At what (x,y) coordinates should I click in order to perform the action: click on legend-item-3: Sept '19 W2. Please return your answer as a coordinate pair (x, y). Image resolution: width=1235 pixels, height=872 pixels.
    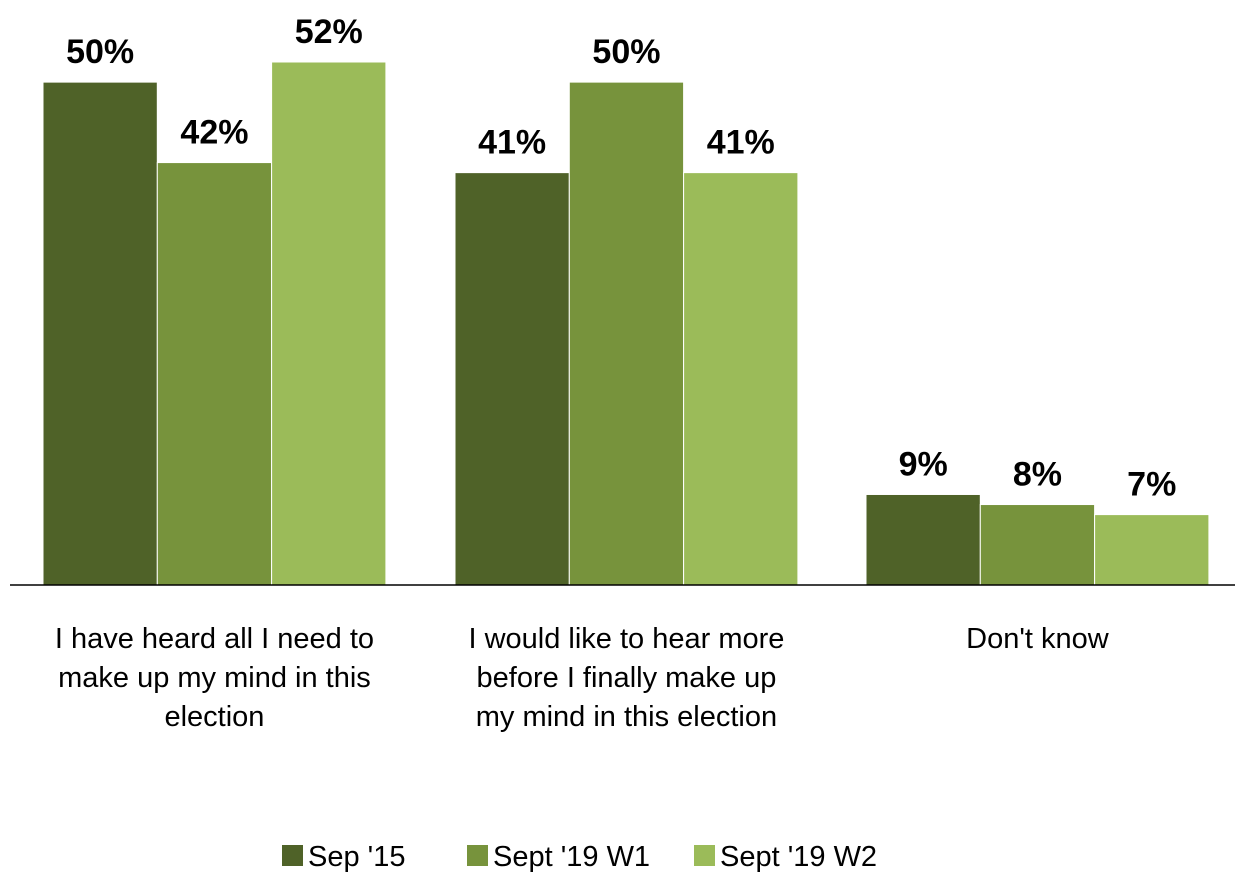
    Looking at the image, I should click on (785, 856).